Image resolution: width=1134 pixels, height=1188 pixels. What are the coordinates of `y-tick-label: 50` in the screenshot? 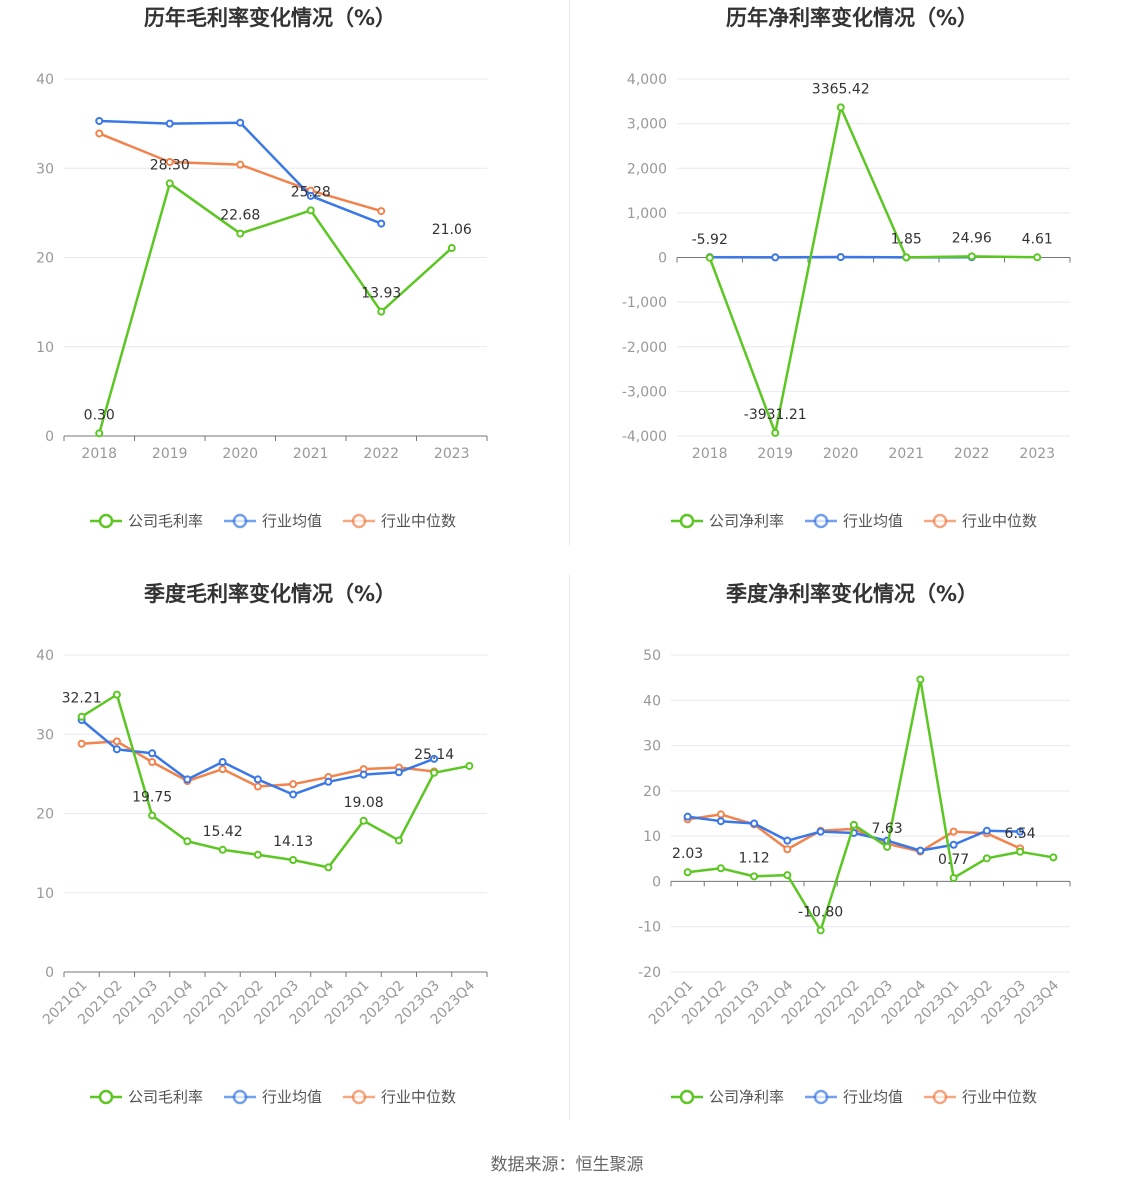 It's located at (652, 656).